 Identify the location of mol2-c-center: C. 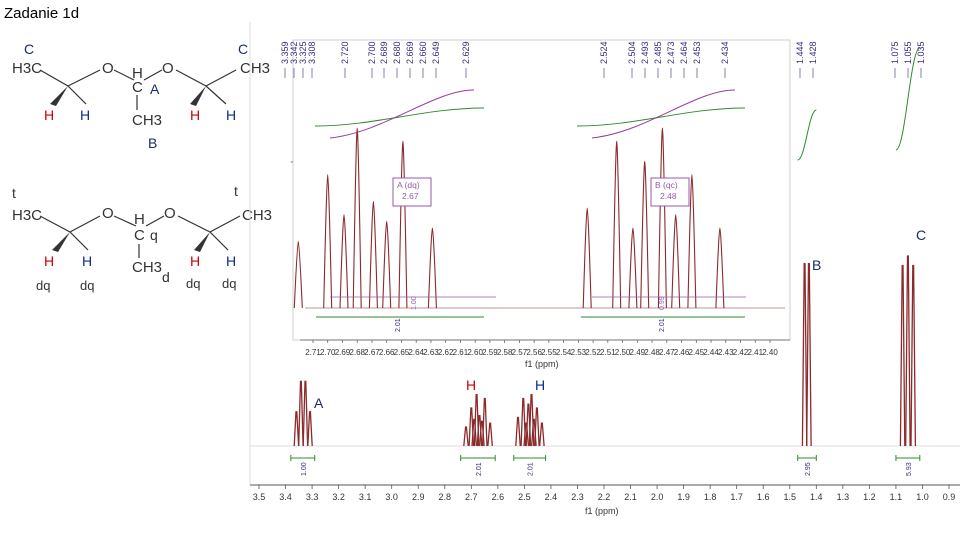
(139, 235).